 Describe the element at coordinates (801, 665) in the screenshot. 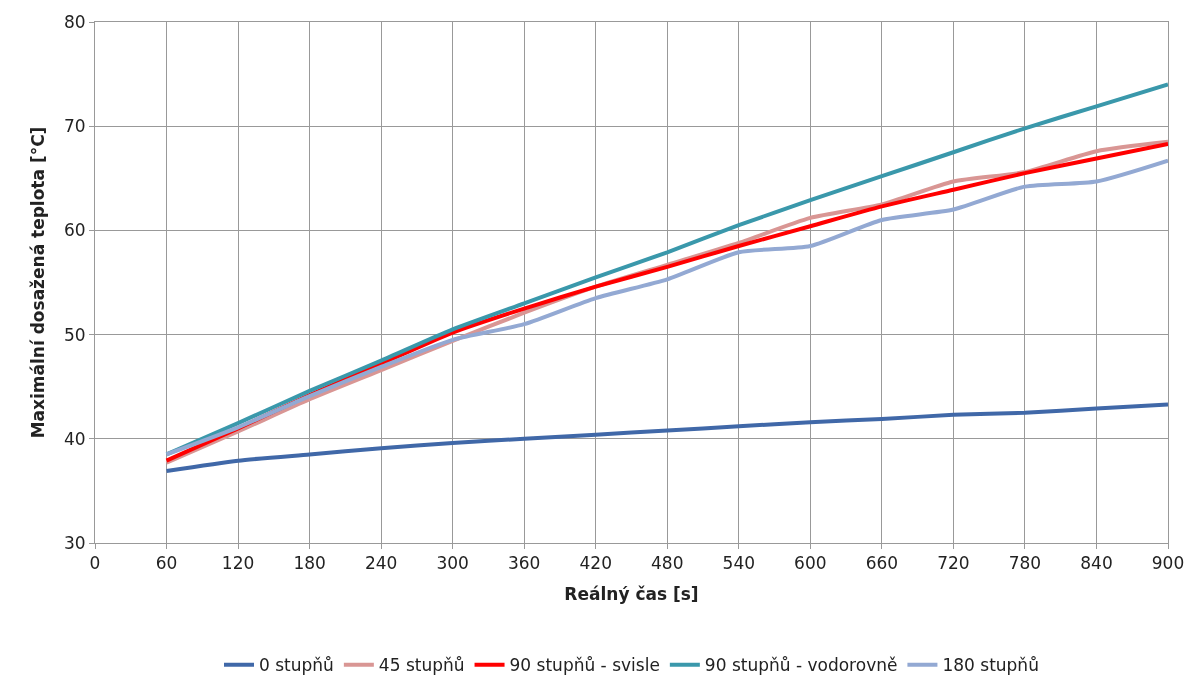

I see `legend-label: 90 stupňů - vodorovně` at that location.